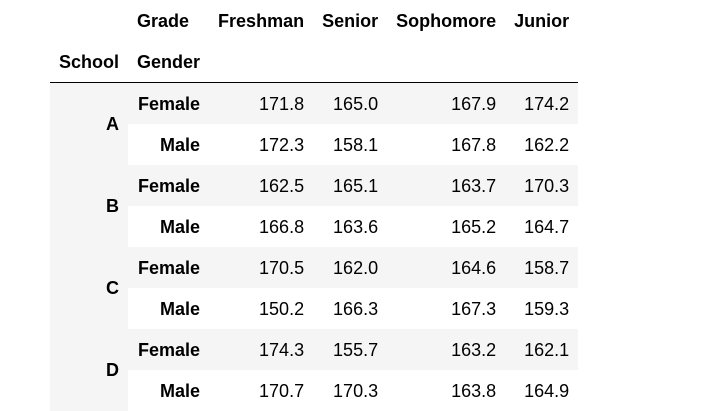  I want to click on value-cell: 167.9, so click(446, 104).